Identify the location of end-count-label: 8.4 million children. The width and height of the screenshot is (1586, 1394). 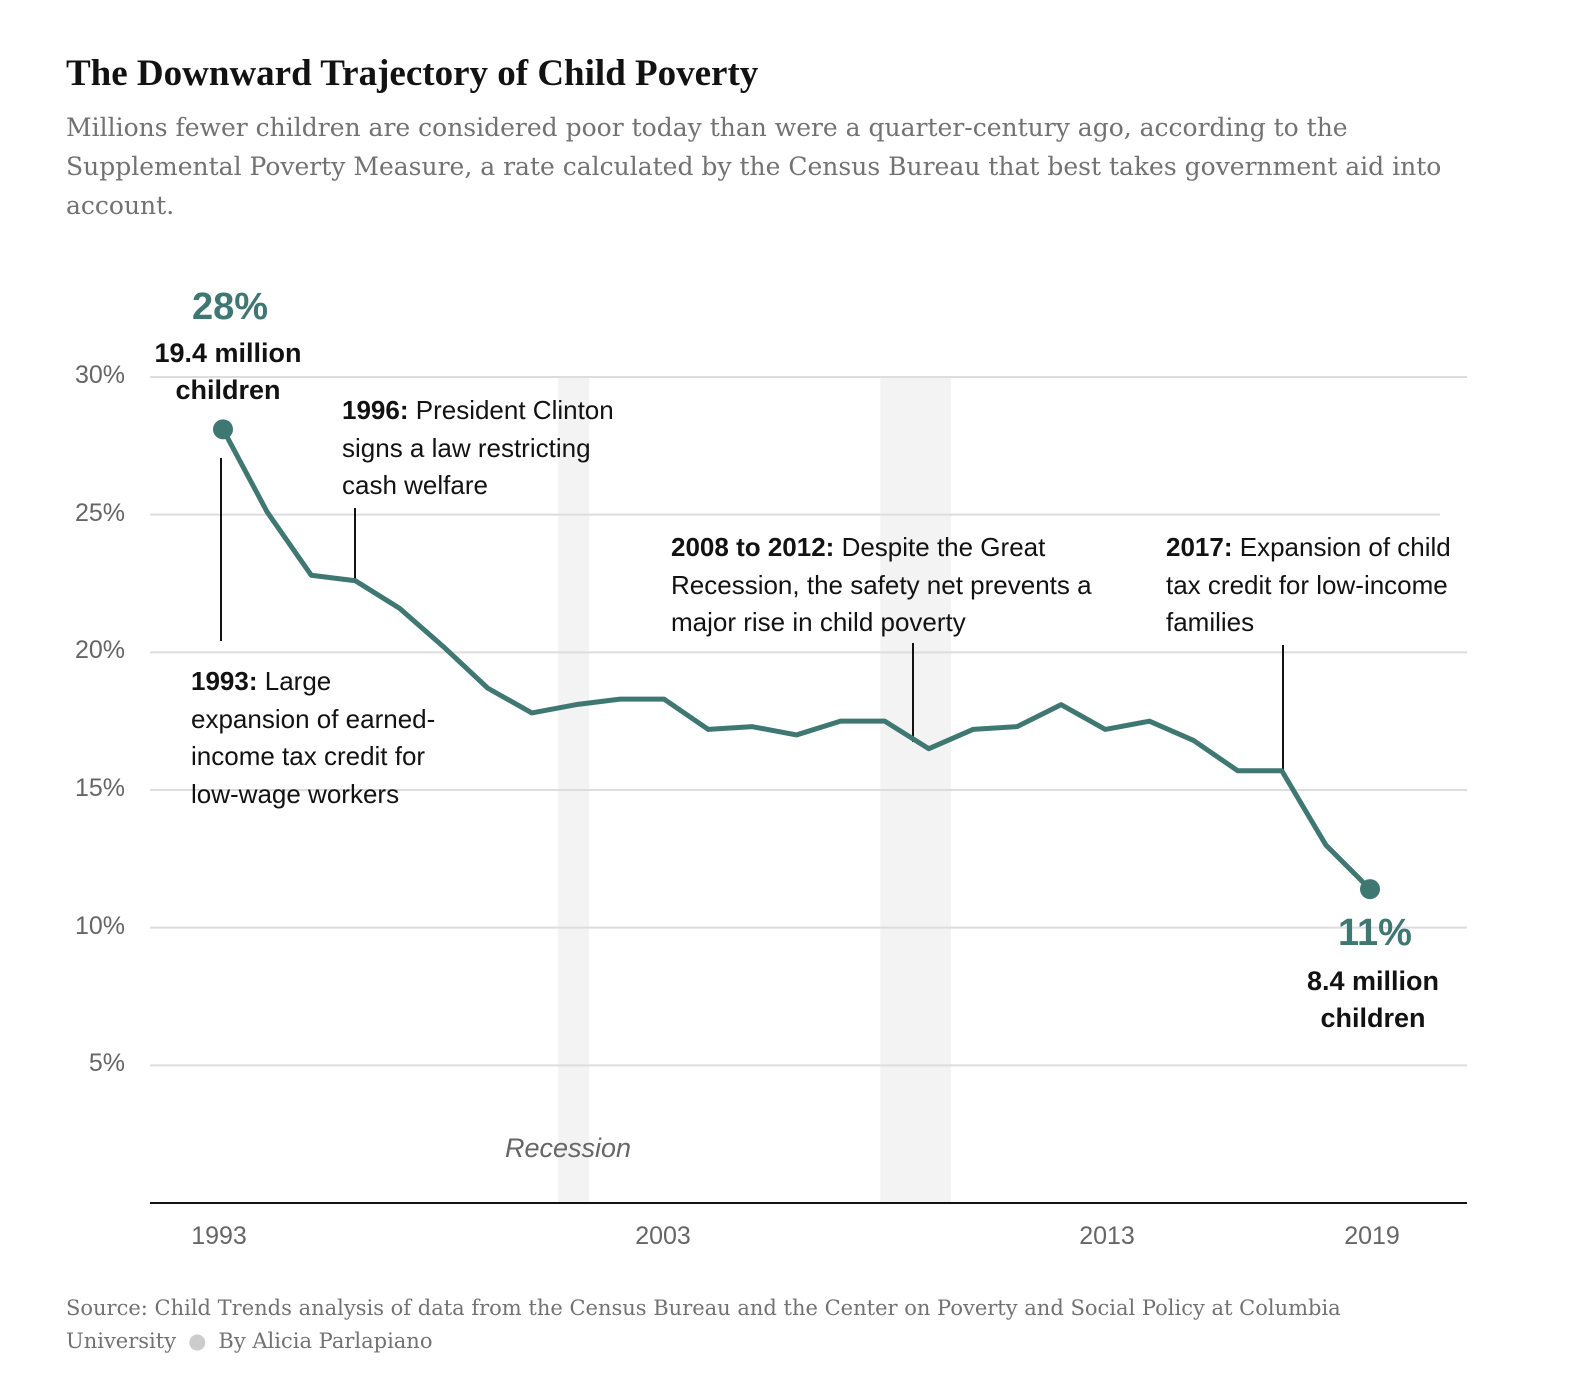
(1373, 999).